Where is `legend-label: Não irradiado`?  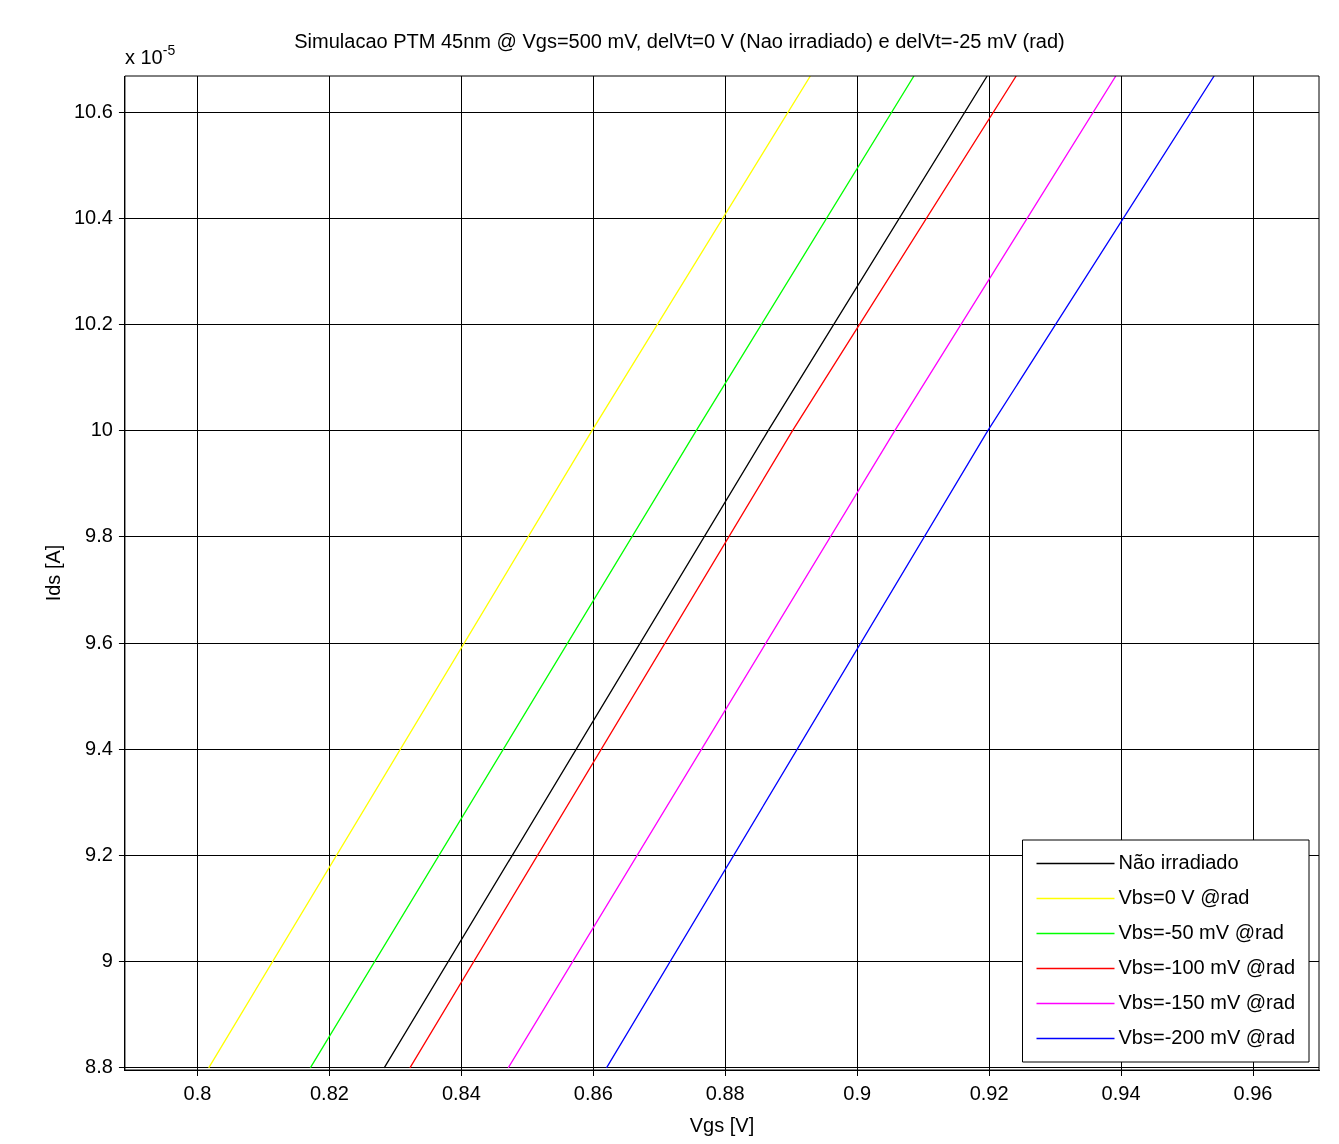
legend-label: Não irradiado is located at coordinates (1178, 862).